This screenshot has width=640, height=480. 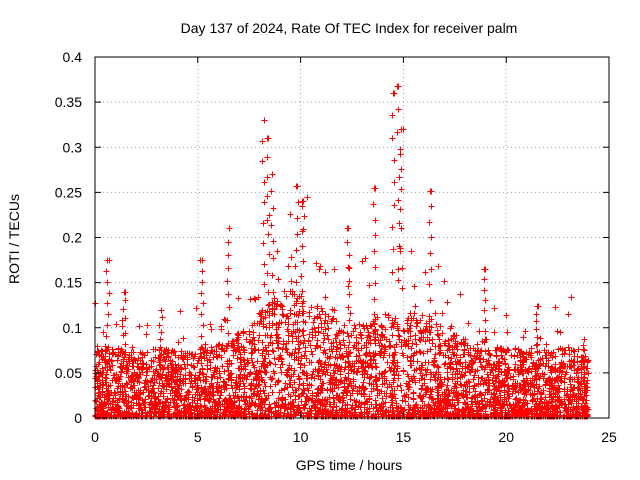 I want to click on x-tick-label: 5, so click(x=198, y=437).